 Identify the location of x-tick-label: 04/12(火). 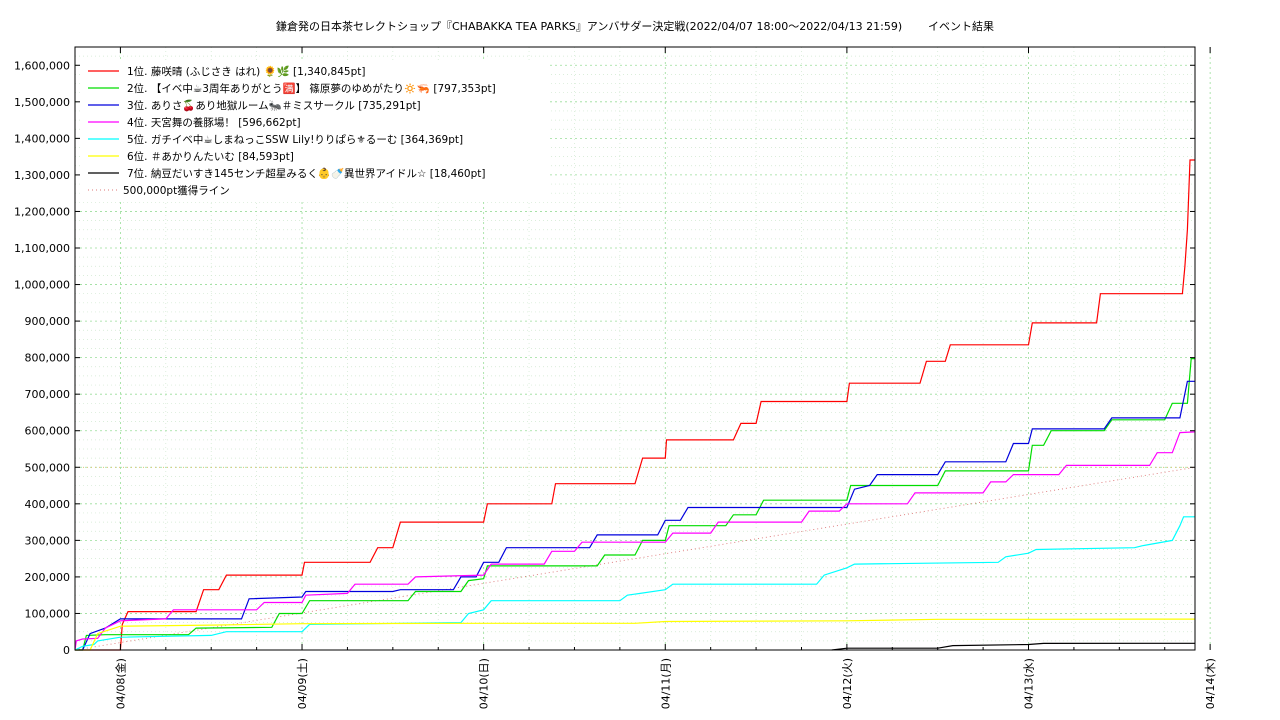
(847, 683).